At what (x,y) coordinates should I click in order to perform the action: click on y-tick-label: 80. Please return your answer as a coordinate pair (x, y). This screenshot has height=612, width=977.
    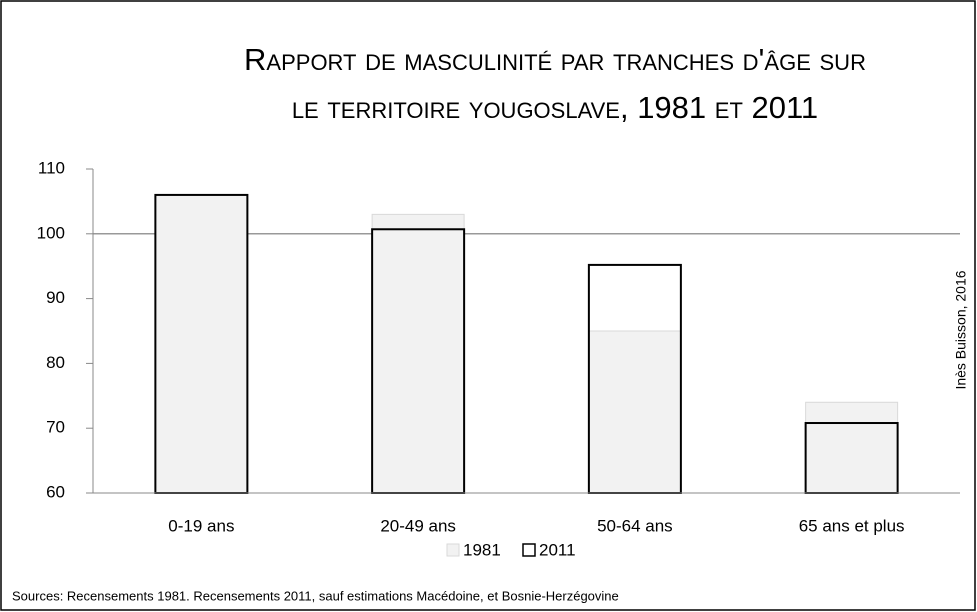
    Looking at the image, I should click on (55, 362).